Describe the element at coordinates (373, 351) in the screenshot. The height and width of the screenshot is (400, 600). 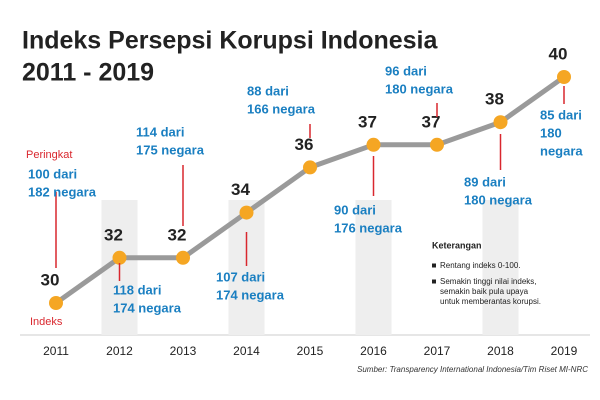
I see `x-tick-label: 2016` at that location.